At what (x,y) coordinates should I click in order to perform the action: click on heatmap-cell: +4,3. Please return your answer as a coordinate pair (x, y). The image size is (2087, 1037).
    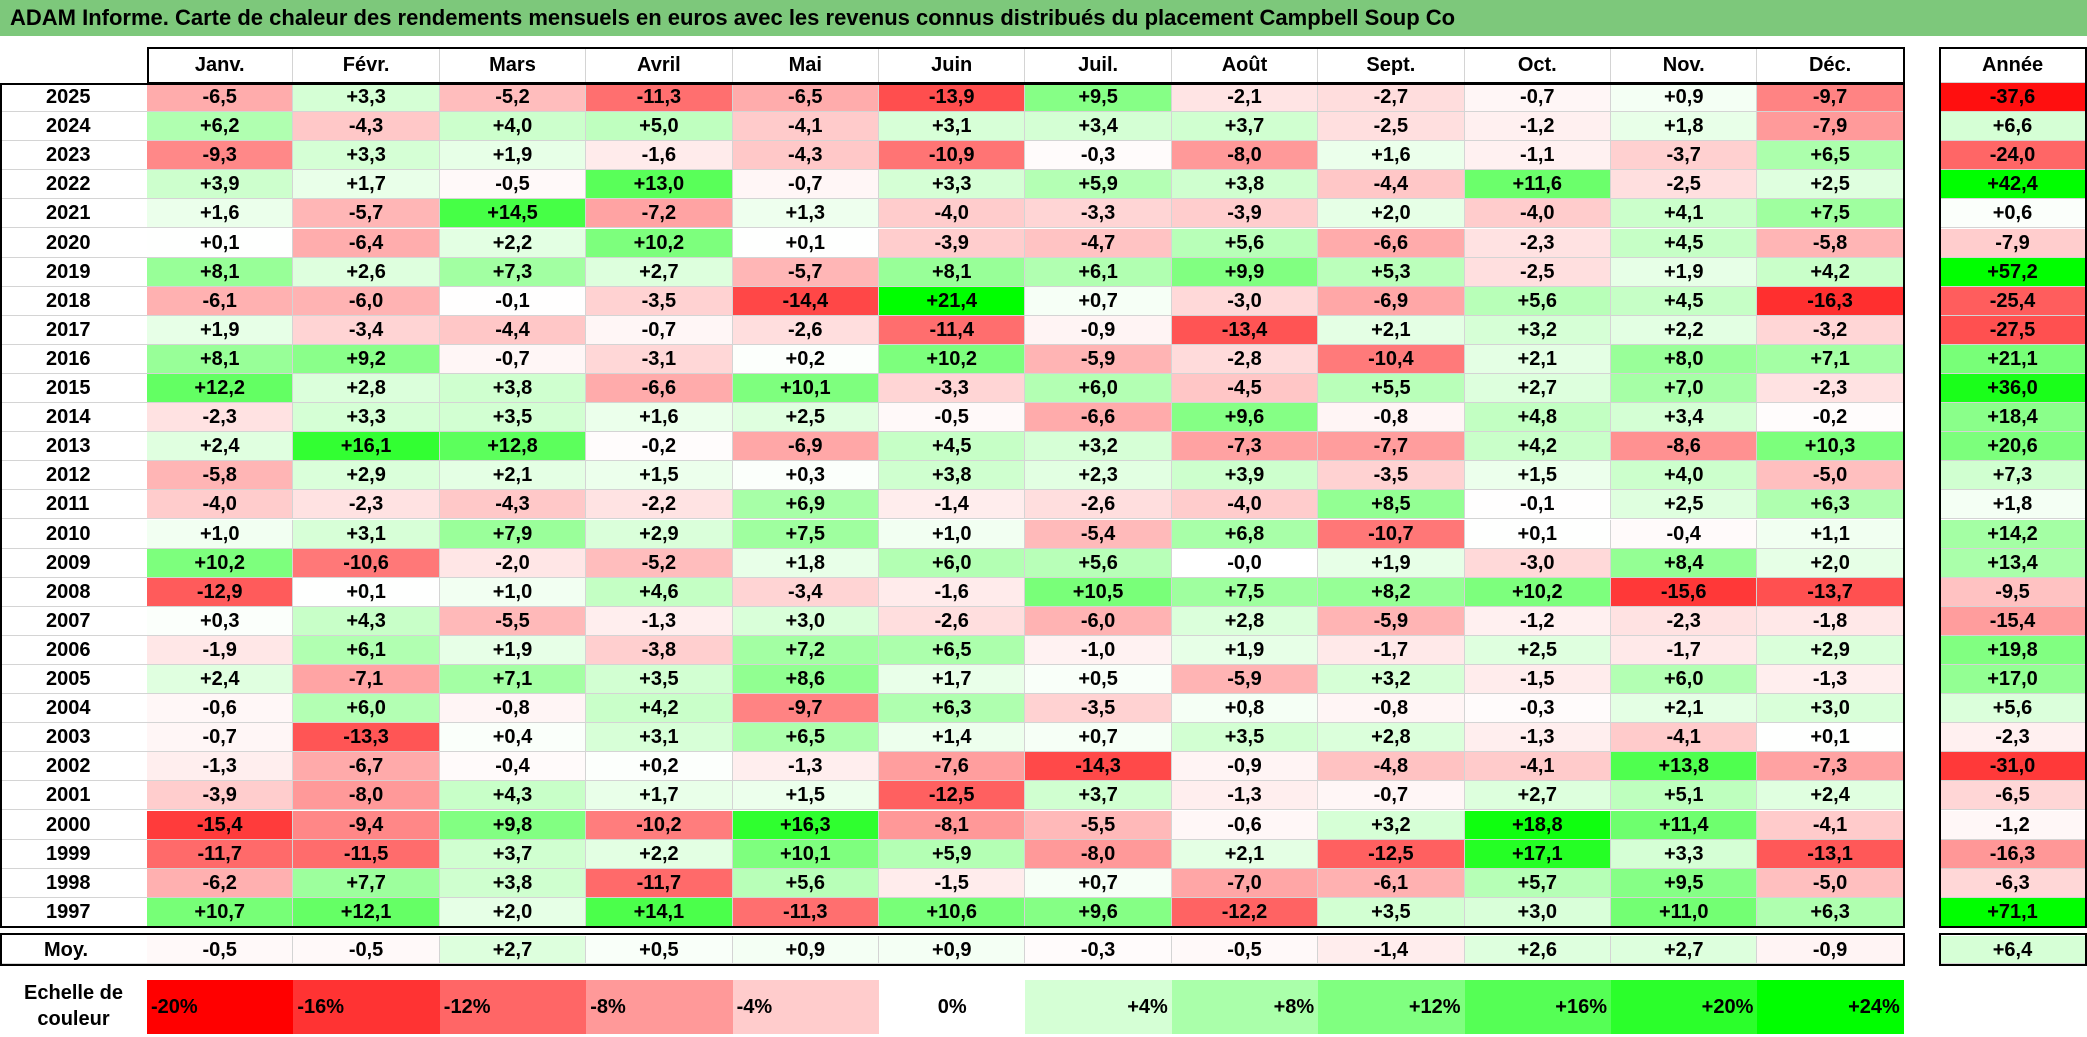
    Looking at the image, I should click on (366, 621).